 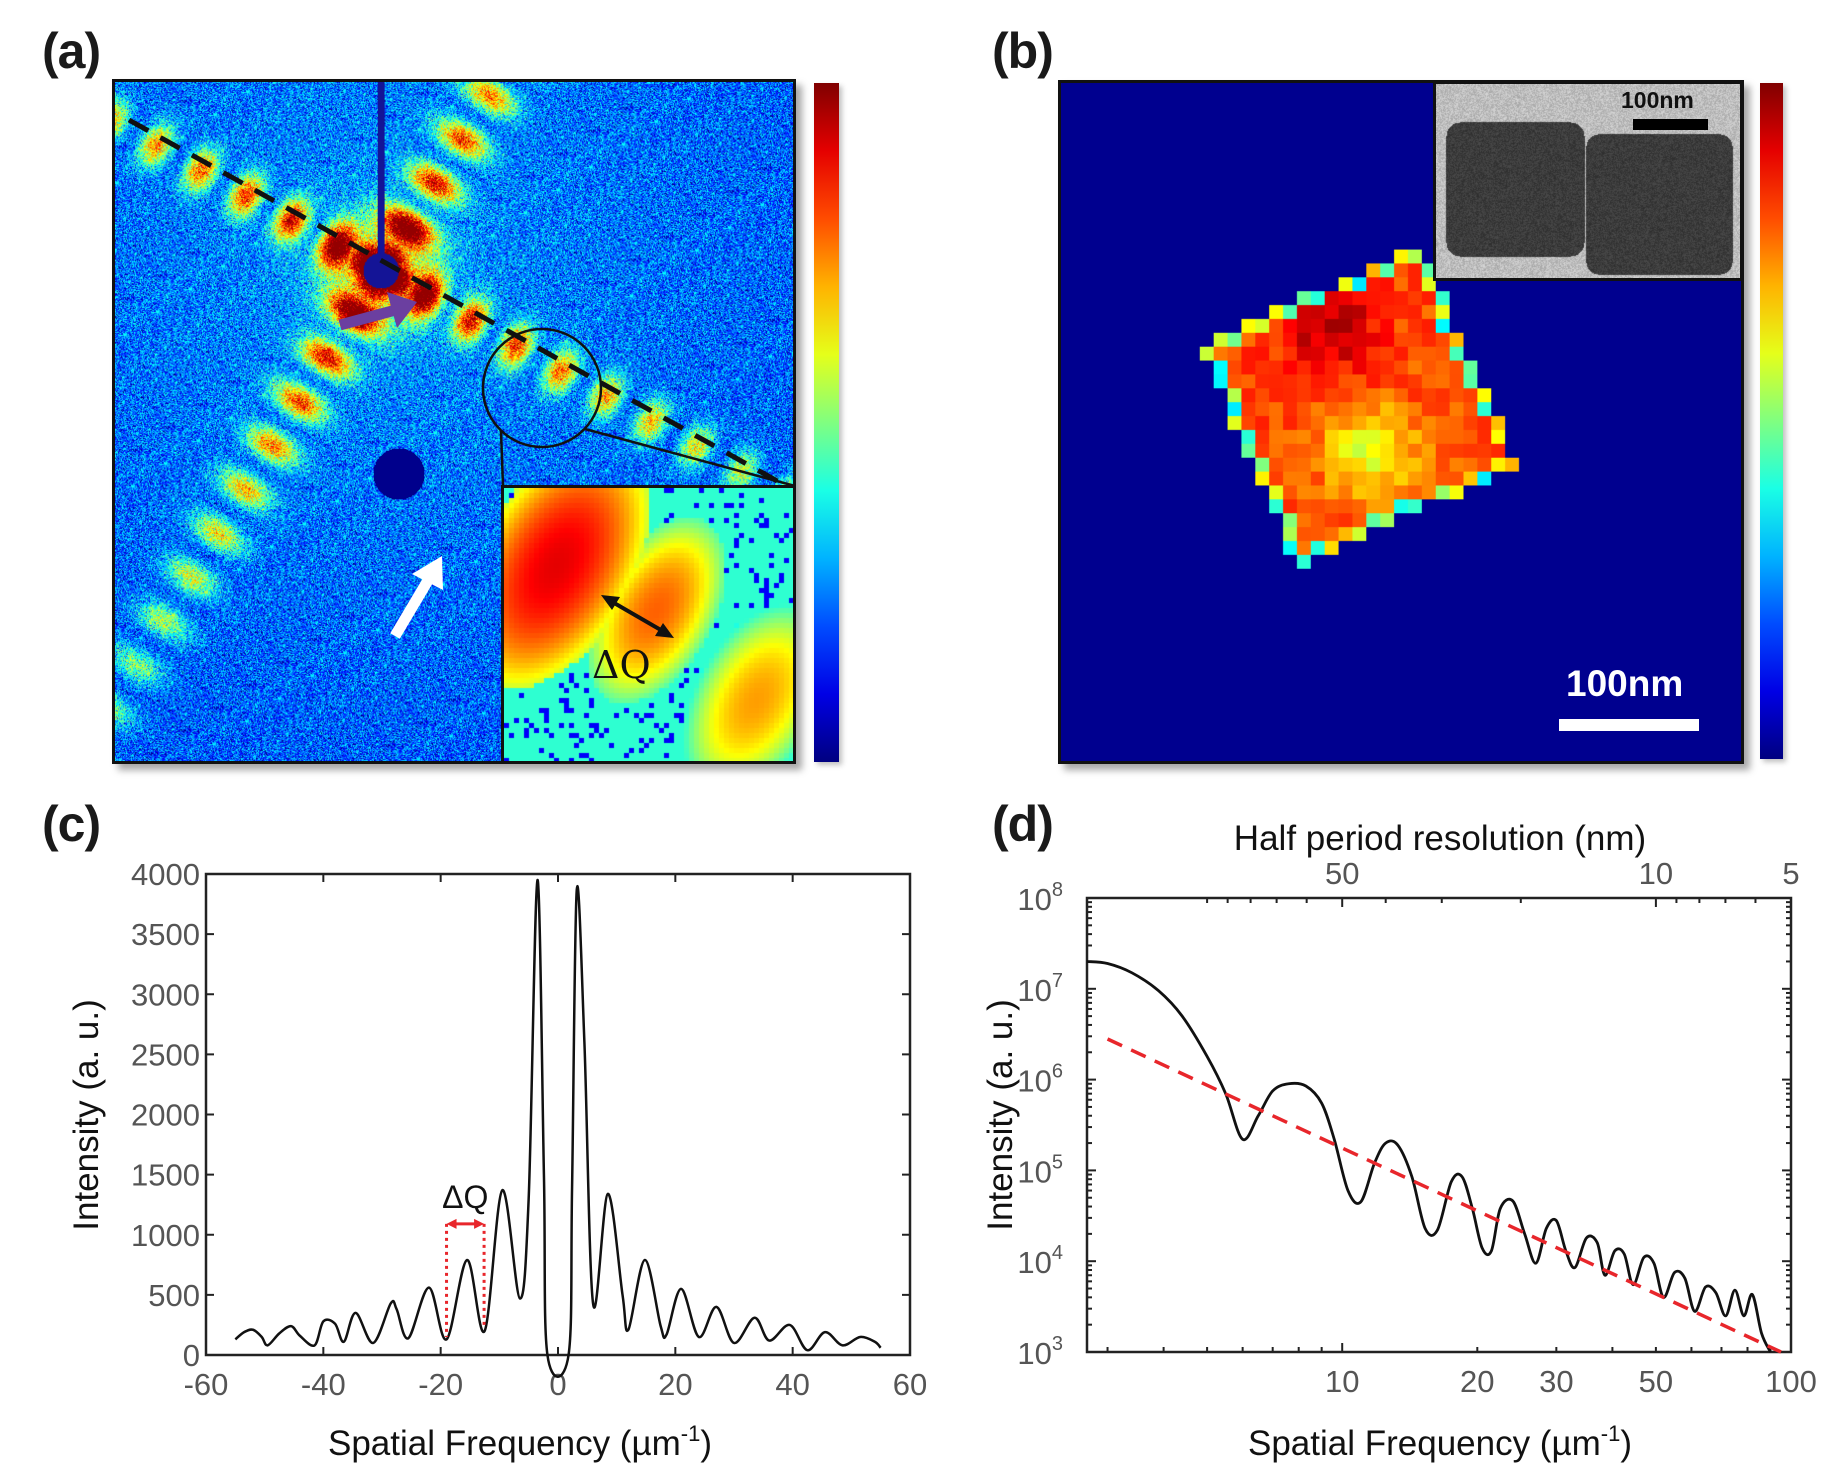 What do you see at coordinates (1023, 51) in the screenshot?
I see `panel-label-b: (b)` at bounding box center [1023, 51].